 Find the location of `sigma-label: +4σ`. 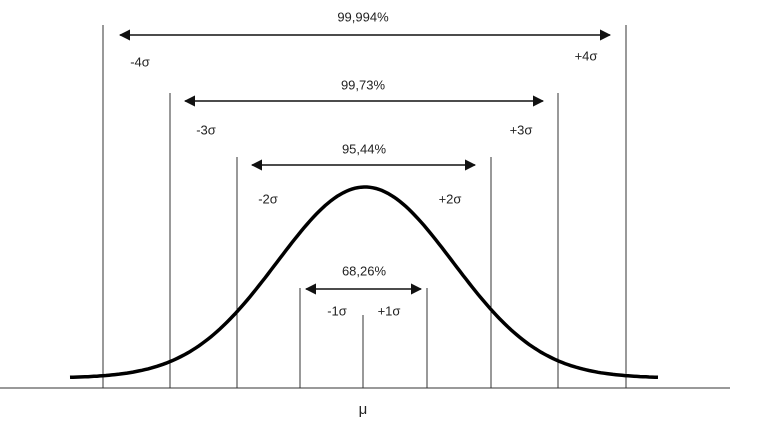

sigma-label: +4σ is located at coordinates (586, 55).